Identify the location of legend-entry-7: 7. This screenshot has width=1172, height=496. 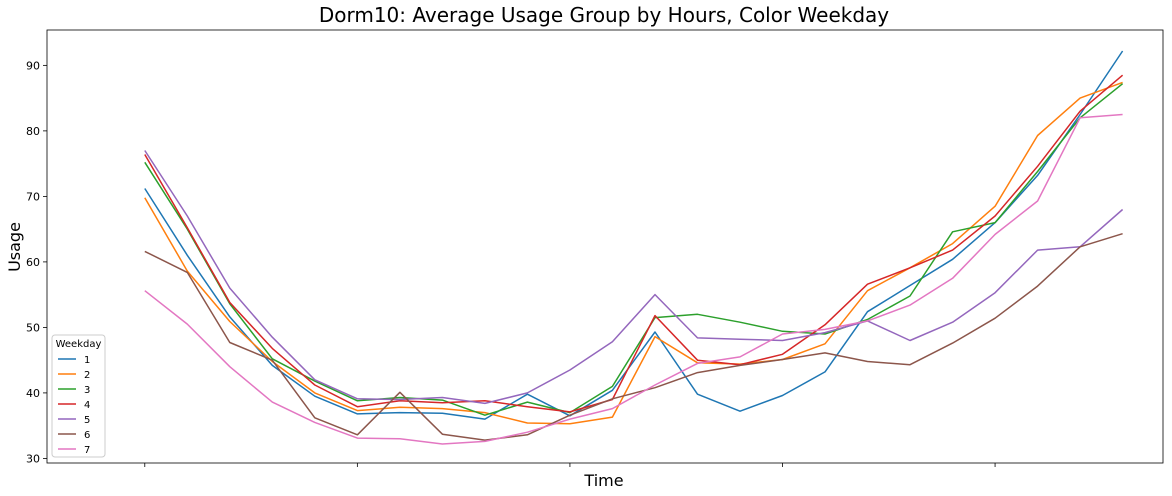
(87, 450).